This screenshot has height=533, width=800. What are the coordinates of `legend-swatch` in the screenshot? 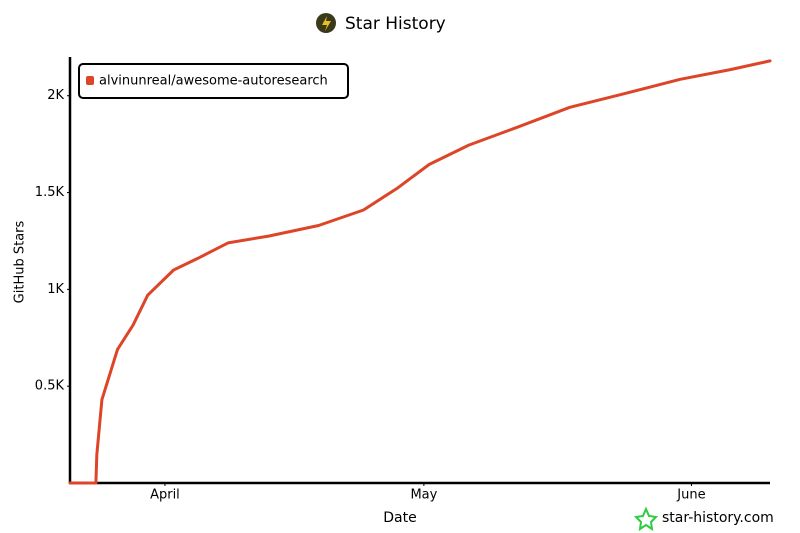 It's located at (90, 80).